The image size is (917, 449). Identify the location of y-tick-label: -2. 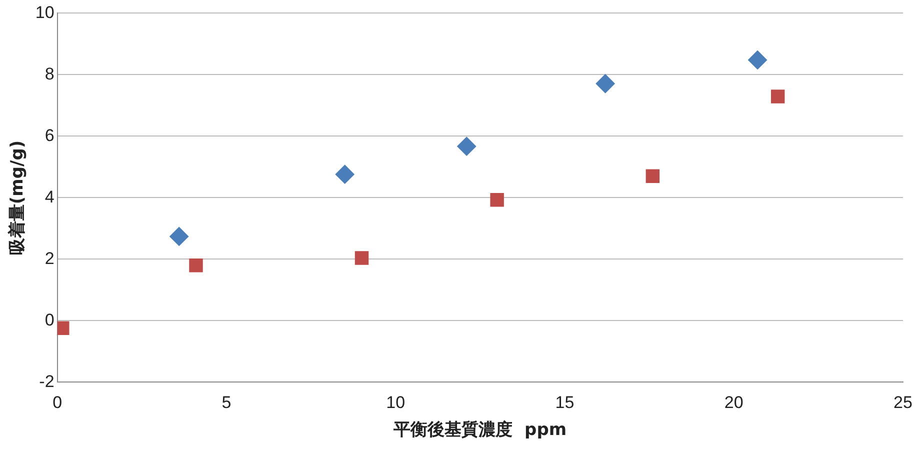
(46, 381).